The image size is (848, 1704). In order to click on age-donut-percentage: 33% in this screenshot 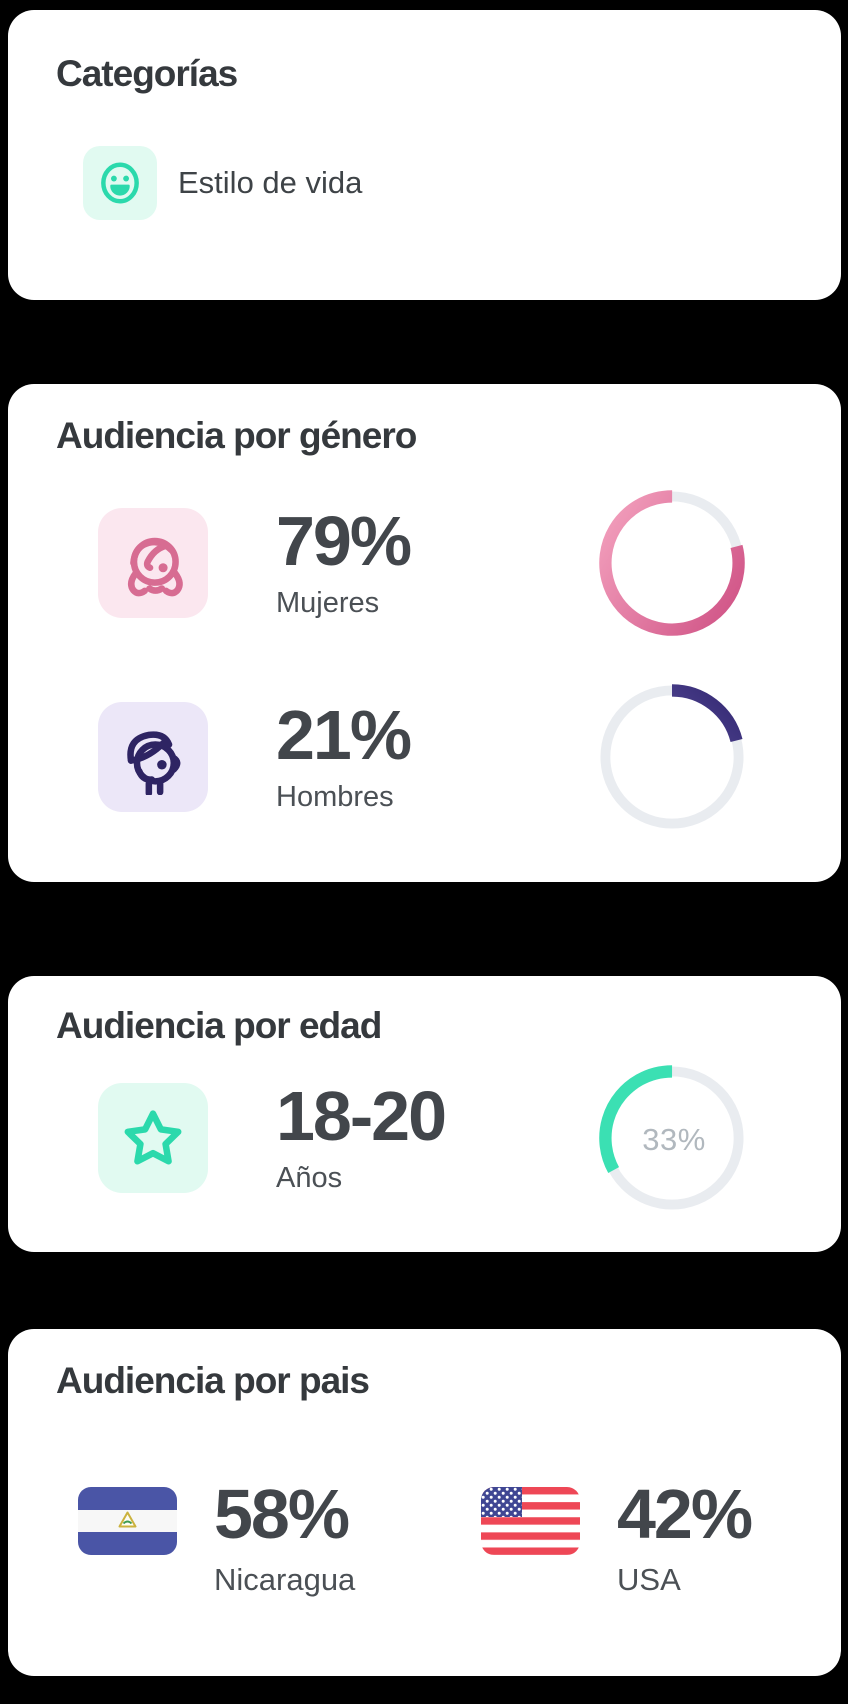, I will do `click(674, 1139)`.